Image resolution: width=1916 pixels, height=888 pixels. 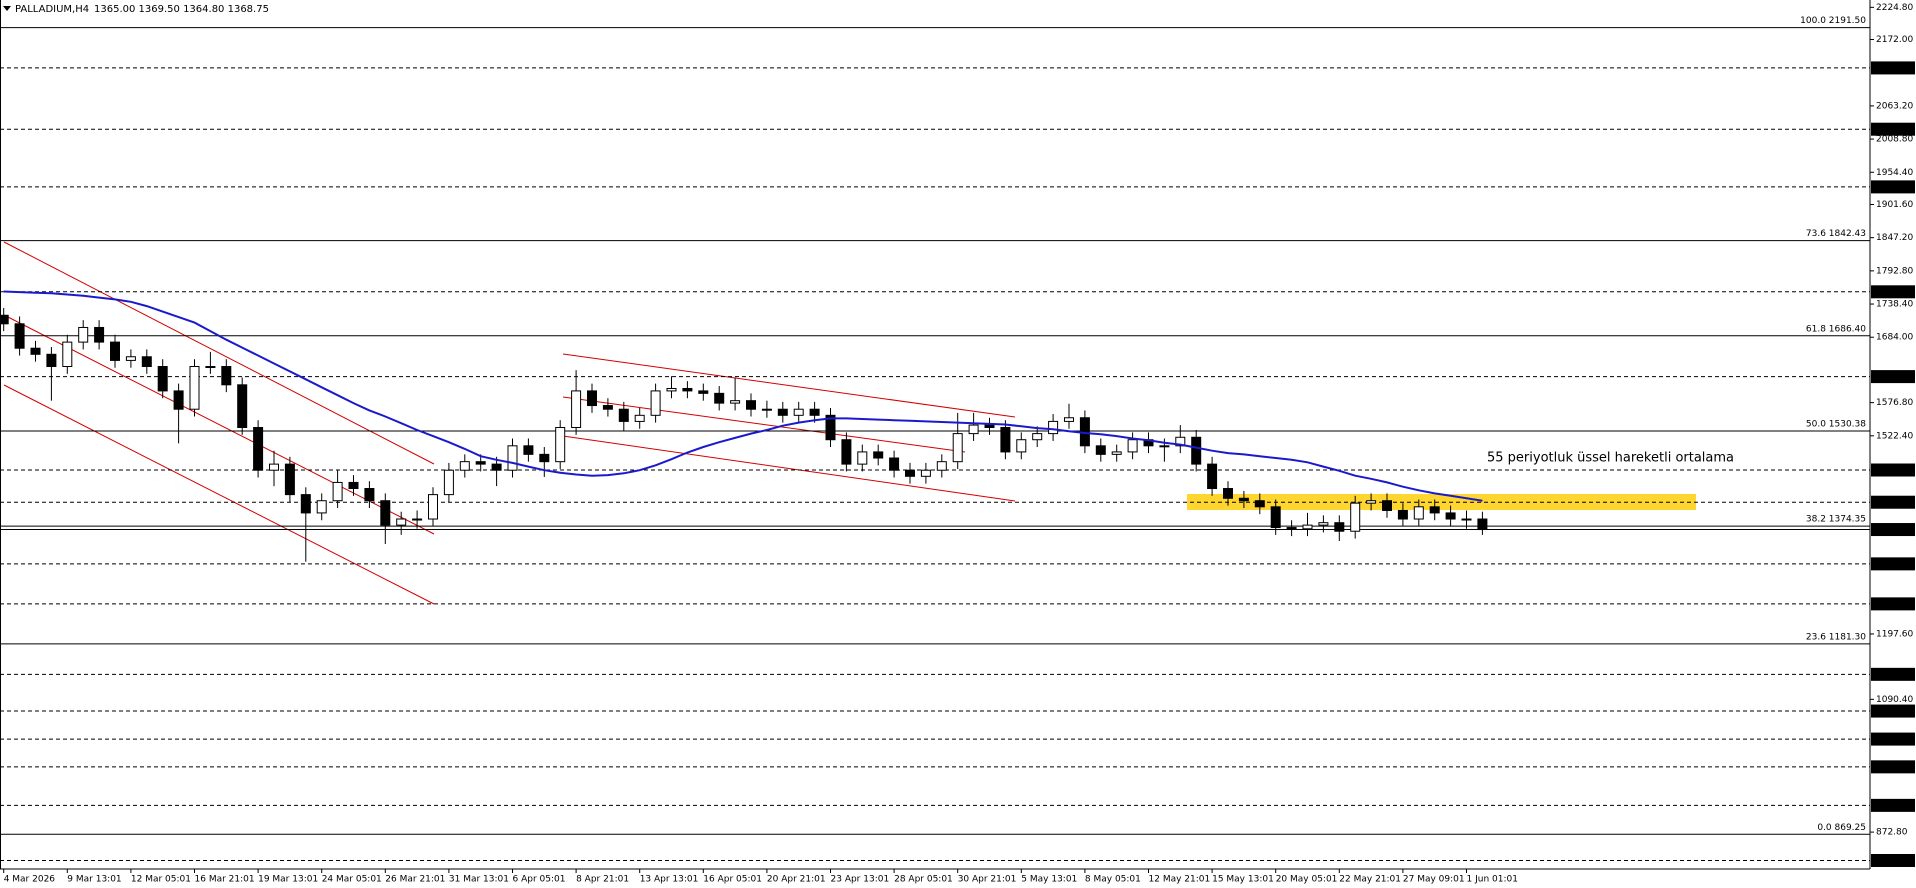 I want to click on y-tick-label: 1090.40, so click(x=1894, y=700).